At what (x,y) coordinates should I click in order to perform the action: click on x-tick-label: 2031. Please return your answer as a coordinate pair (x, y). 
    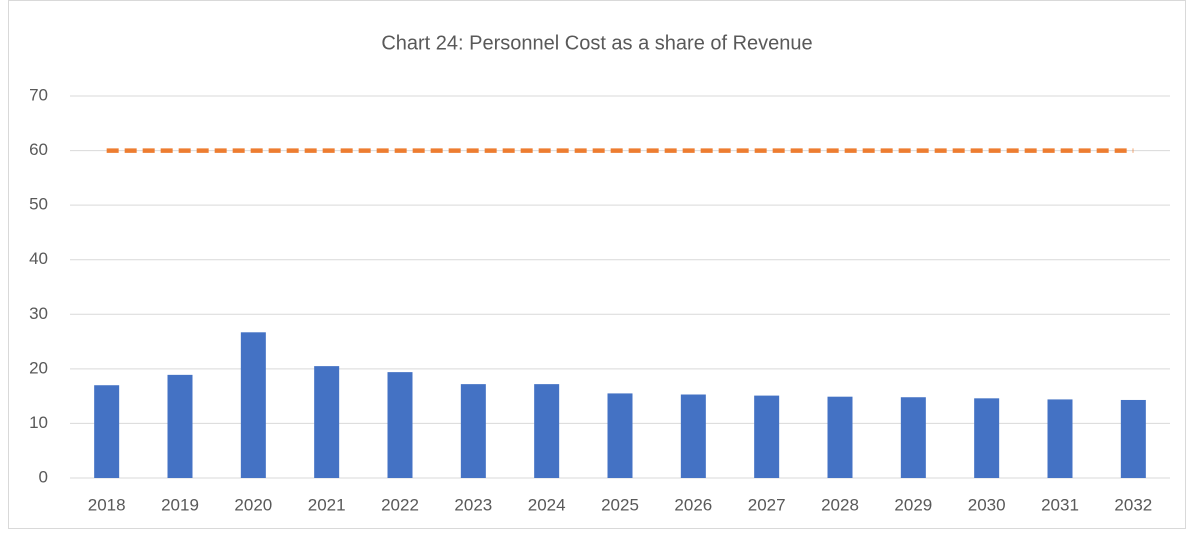
    Looking at the image, I should click on (1060, 504).